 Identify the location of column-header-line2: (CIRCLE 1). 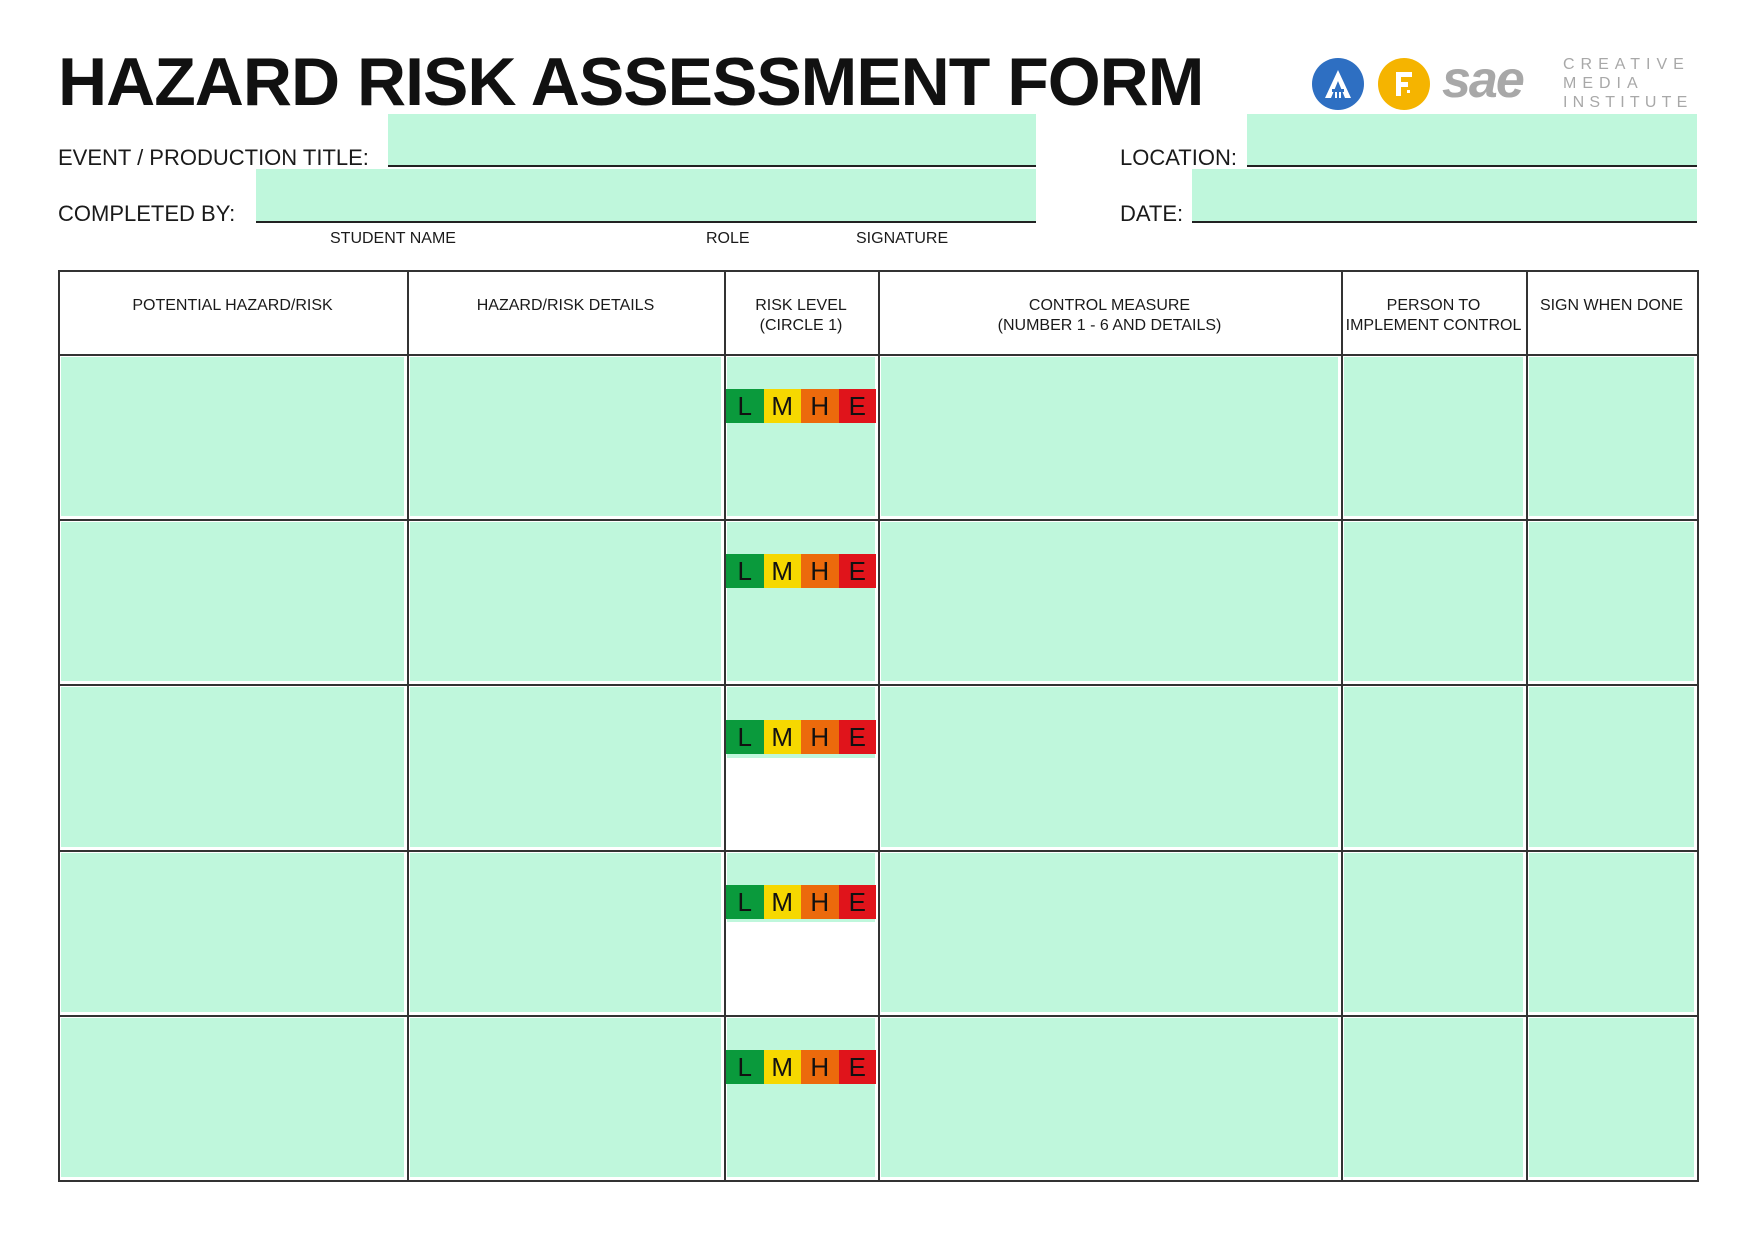
(801, 325).